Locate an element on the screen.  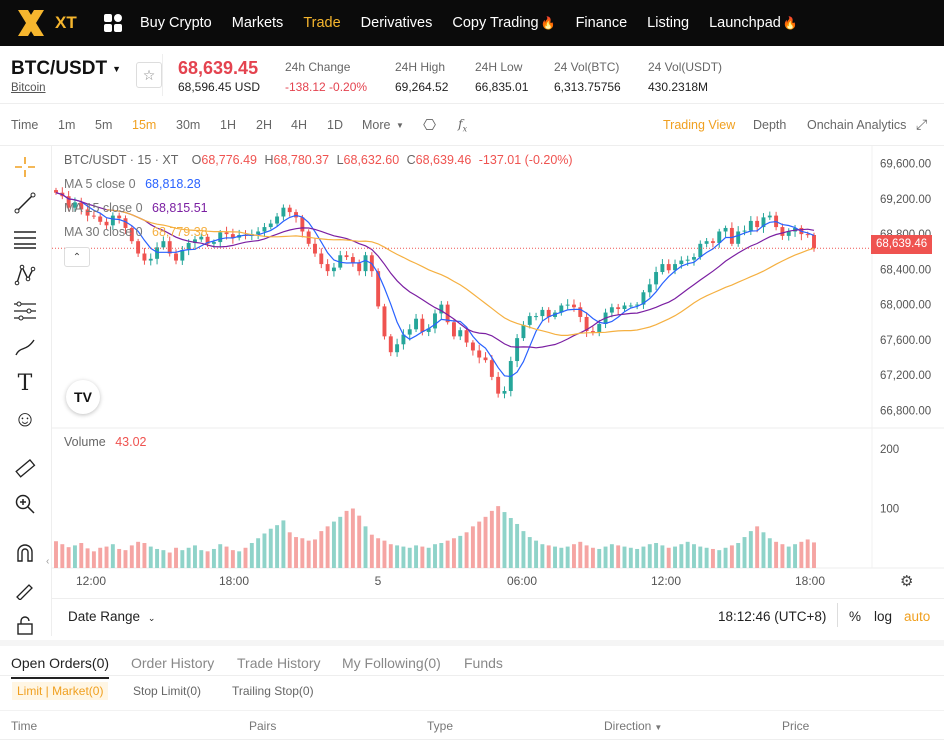
indicator-settings-icon: ⎔ is located at coordinates (430, 125).